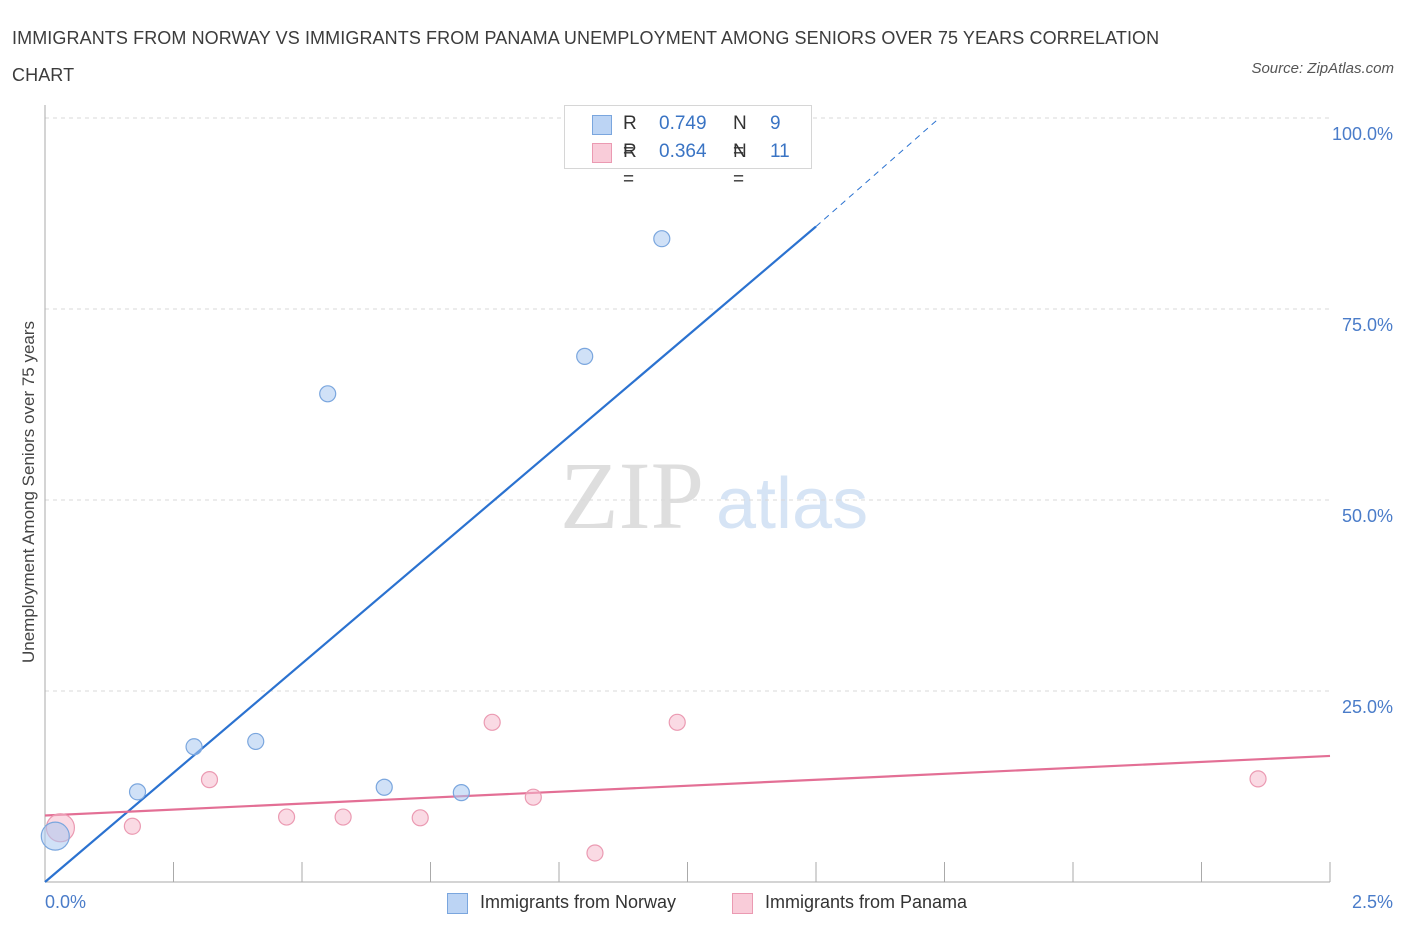 The image size is (1406, 930). What do you see at coordinates (740, 137) in the screenshot?
I see `norway-n-label: N =` at bounding box center [740, 137].